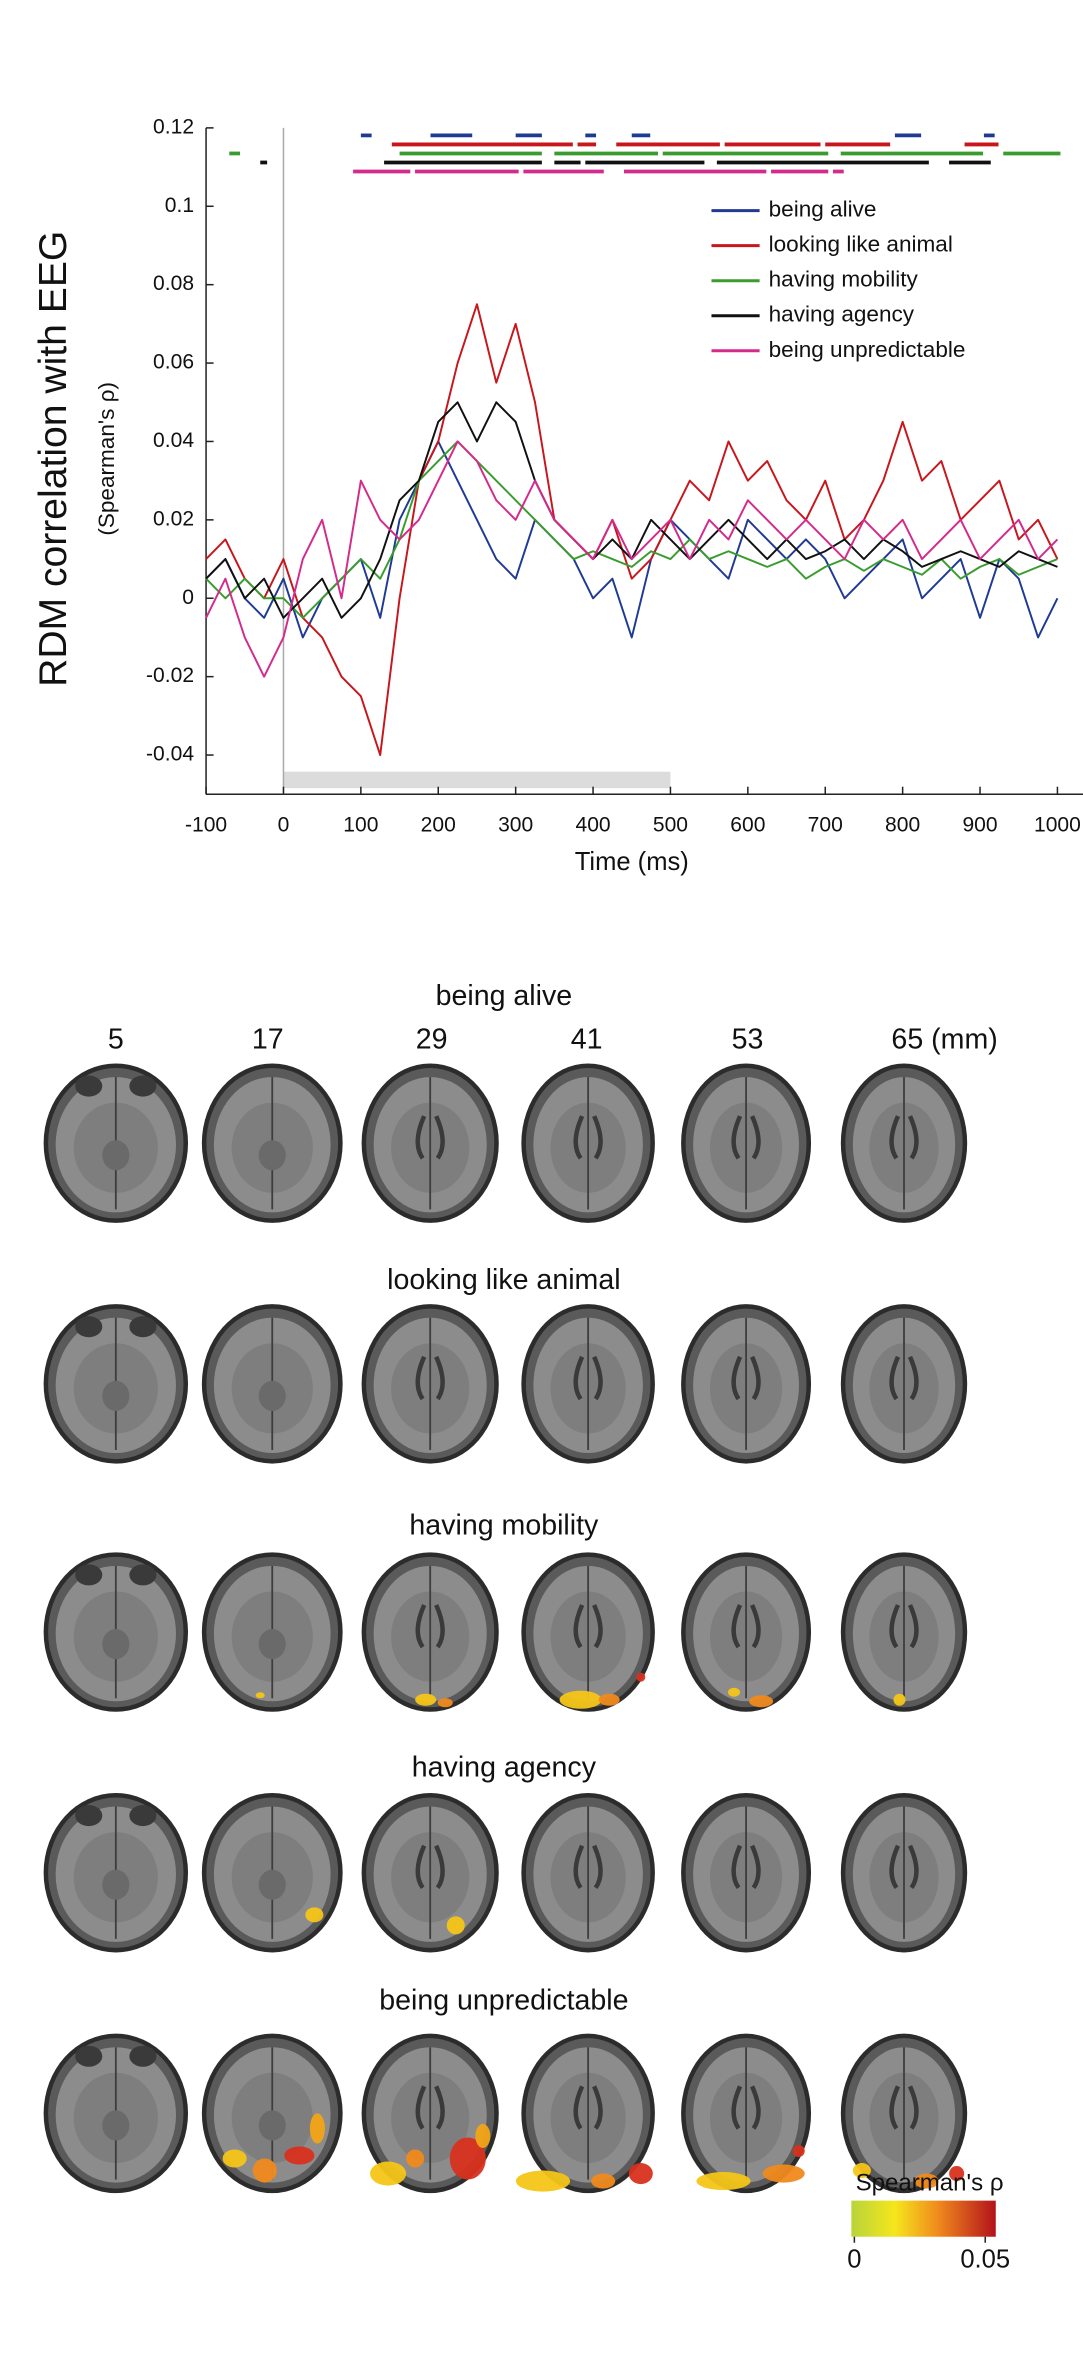  I want to click on slice-depth-label: 5, so click(116, 1039).